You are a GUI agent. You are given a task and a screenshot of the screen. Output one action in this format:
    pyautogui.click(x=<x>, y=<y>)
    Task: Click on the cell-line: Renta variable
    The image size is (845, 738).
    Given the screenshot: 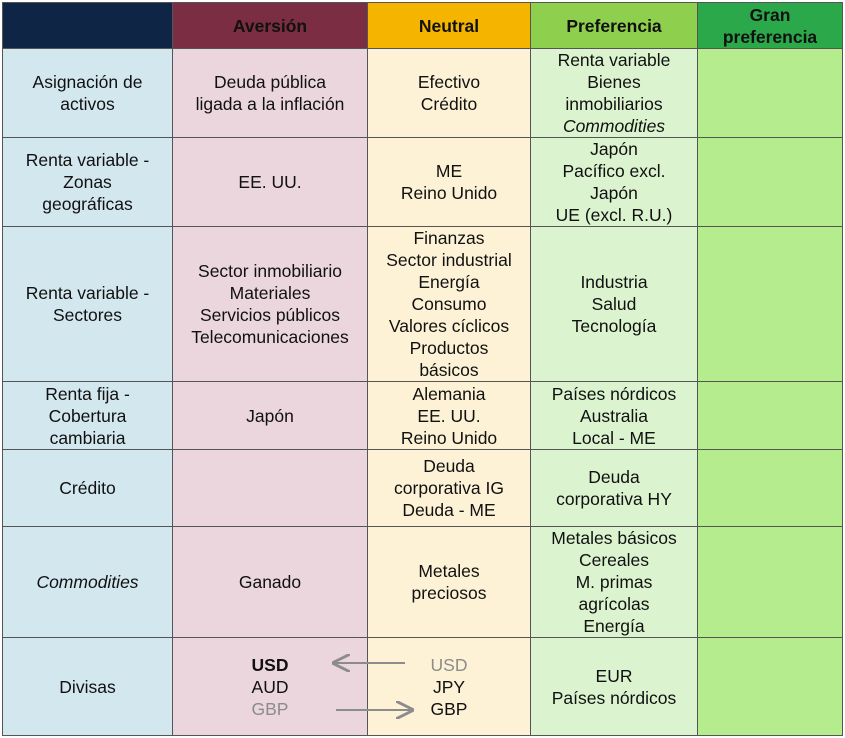 What is the action you would take?
    pyautogui.click(x=614, y=60)
    